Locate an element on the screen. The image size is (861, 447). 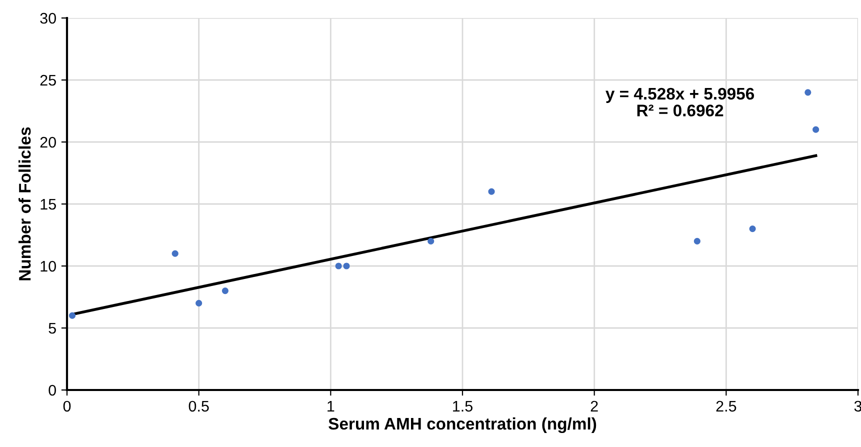
x-tick-label: 0.5 is located at coordinates (198, 406).